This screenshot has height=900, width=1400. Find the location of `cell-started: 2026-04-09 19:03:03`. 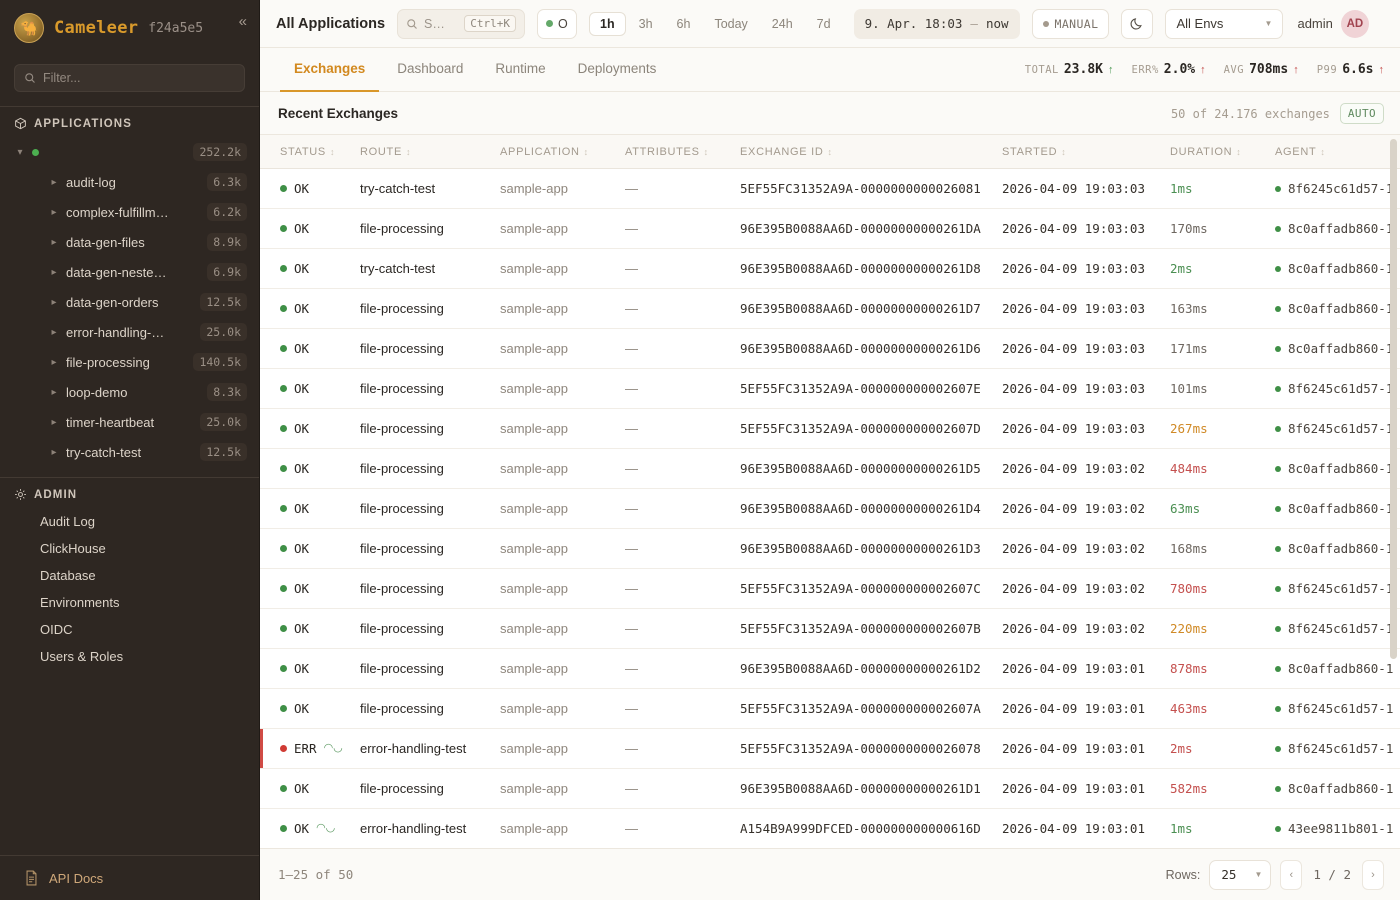

cell-started: 2026-04-09 19:03:03 is located at coordinates (1086, 228).